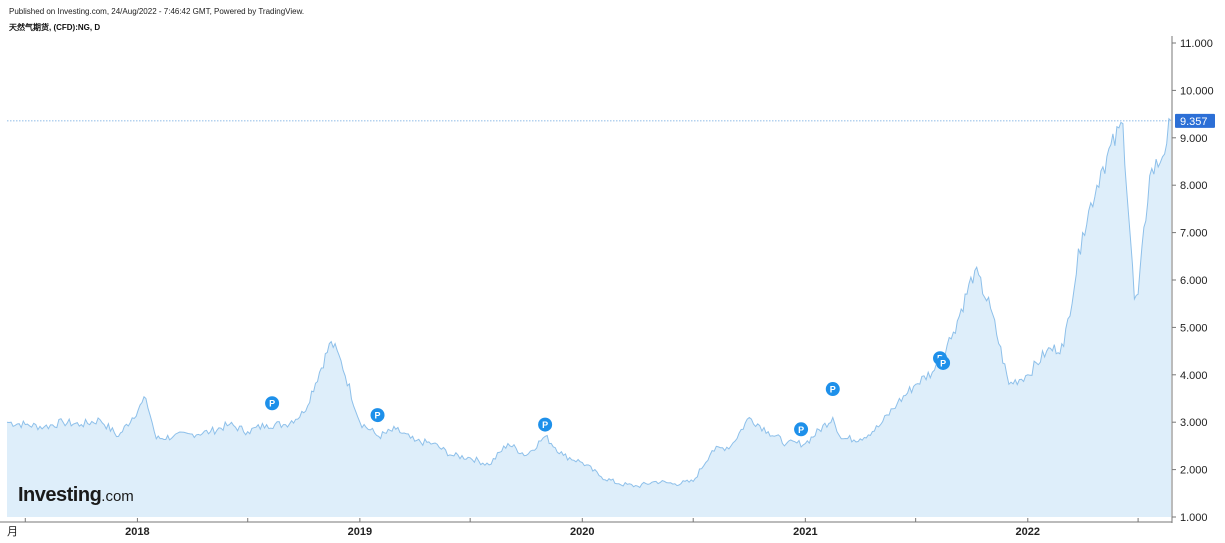 This screenshot has height=543, width=1225. Describe the element at coordinates (608, 394) in the screenshot. I see `marker-layer: PPPPPPP` at that location.